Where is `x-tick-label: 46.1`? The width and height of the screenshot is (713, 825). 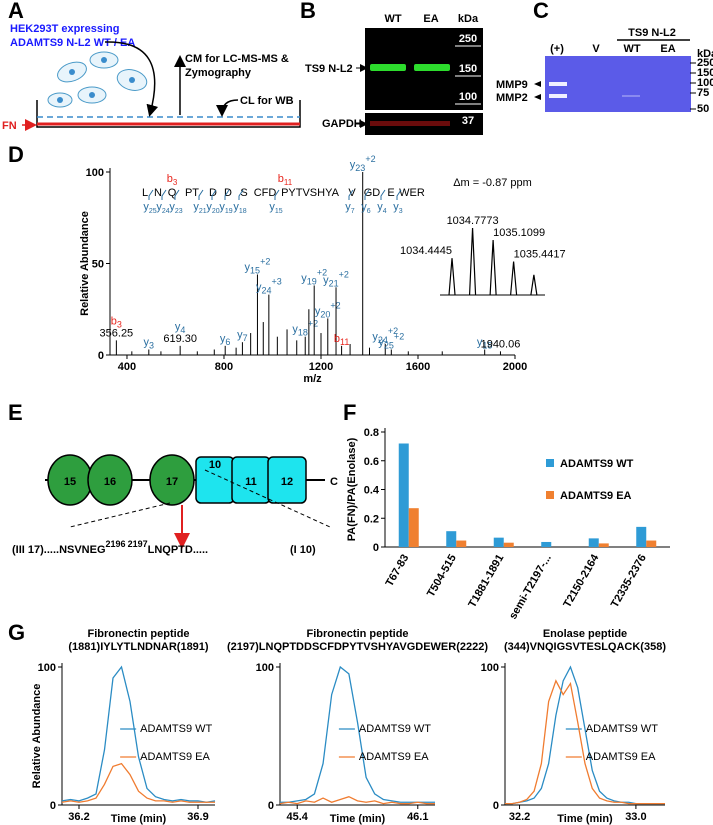 x-tick-label: 46.1 is located at coordinates (417, 817).